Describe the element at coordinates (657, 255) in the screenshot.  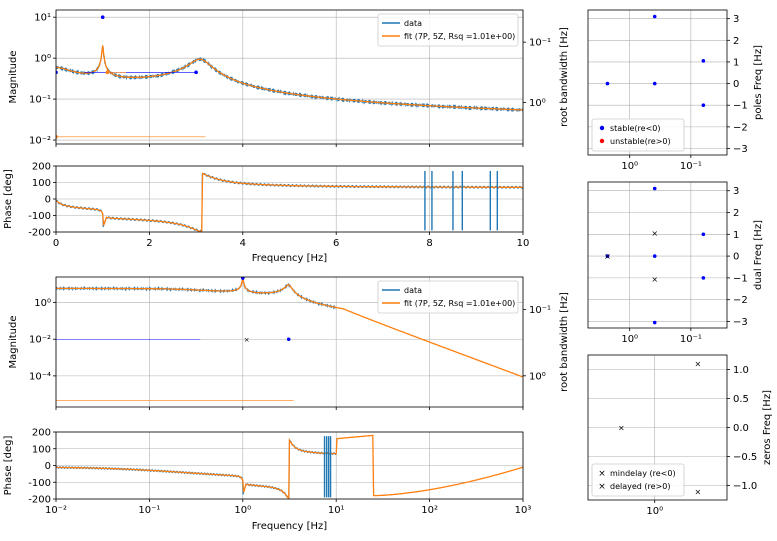
I see `dual-plot-frame` at that location.